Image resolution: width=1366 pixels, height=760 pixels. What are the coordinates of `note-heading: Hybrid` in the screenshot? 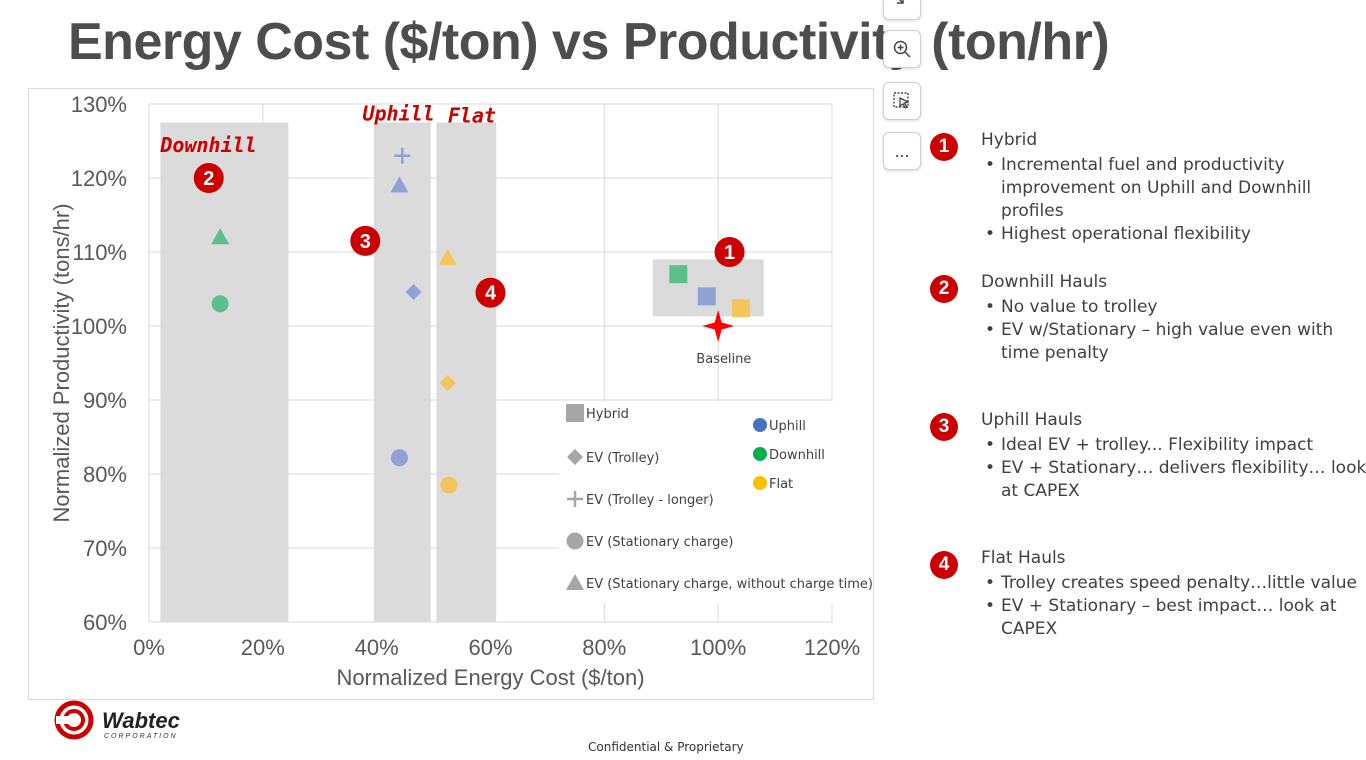 It's located at (1009, 140).